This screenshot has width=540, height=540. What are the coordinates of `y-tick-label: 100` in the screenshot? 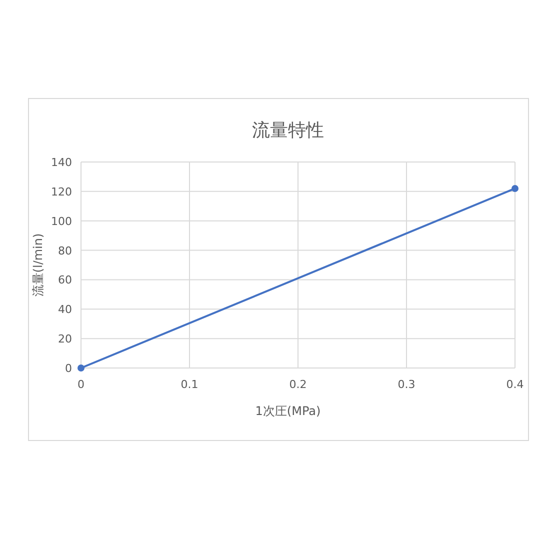 It's located at (61, 221).